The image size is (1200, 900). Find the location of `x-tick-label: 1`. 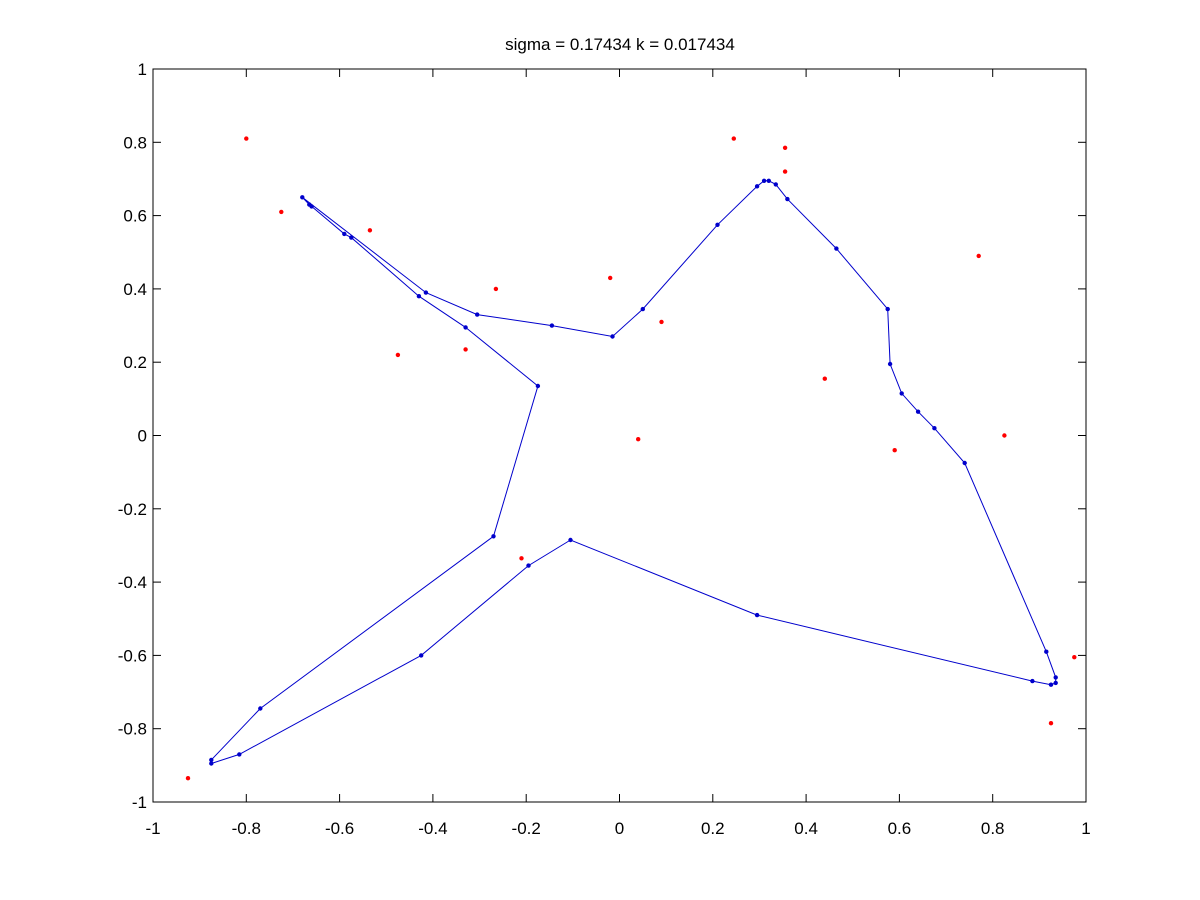

x-tick-label: 1 is located at coordinates (1085, 828).